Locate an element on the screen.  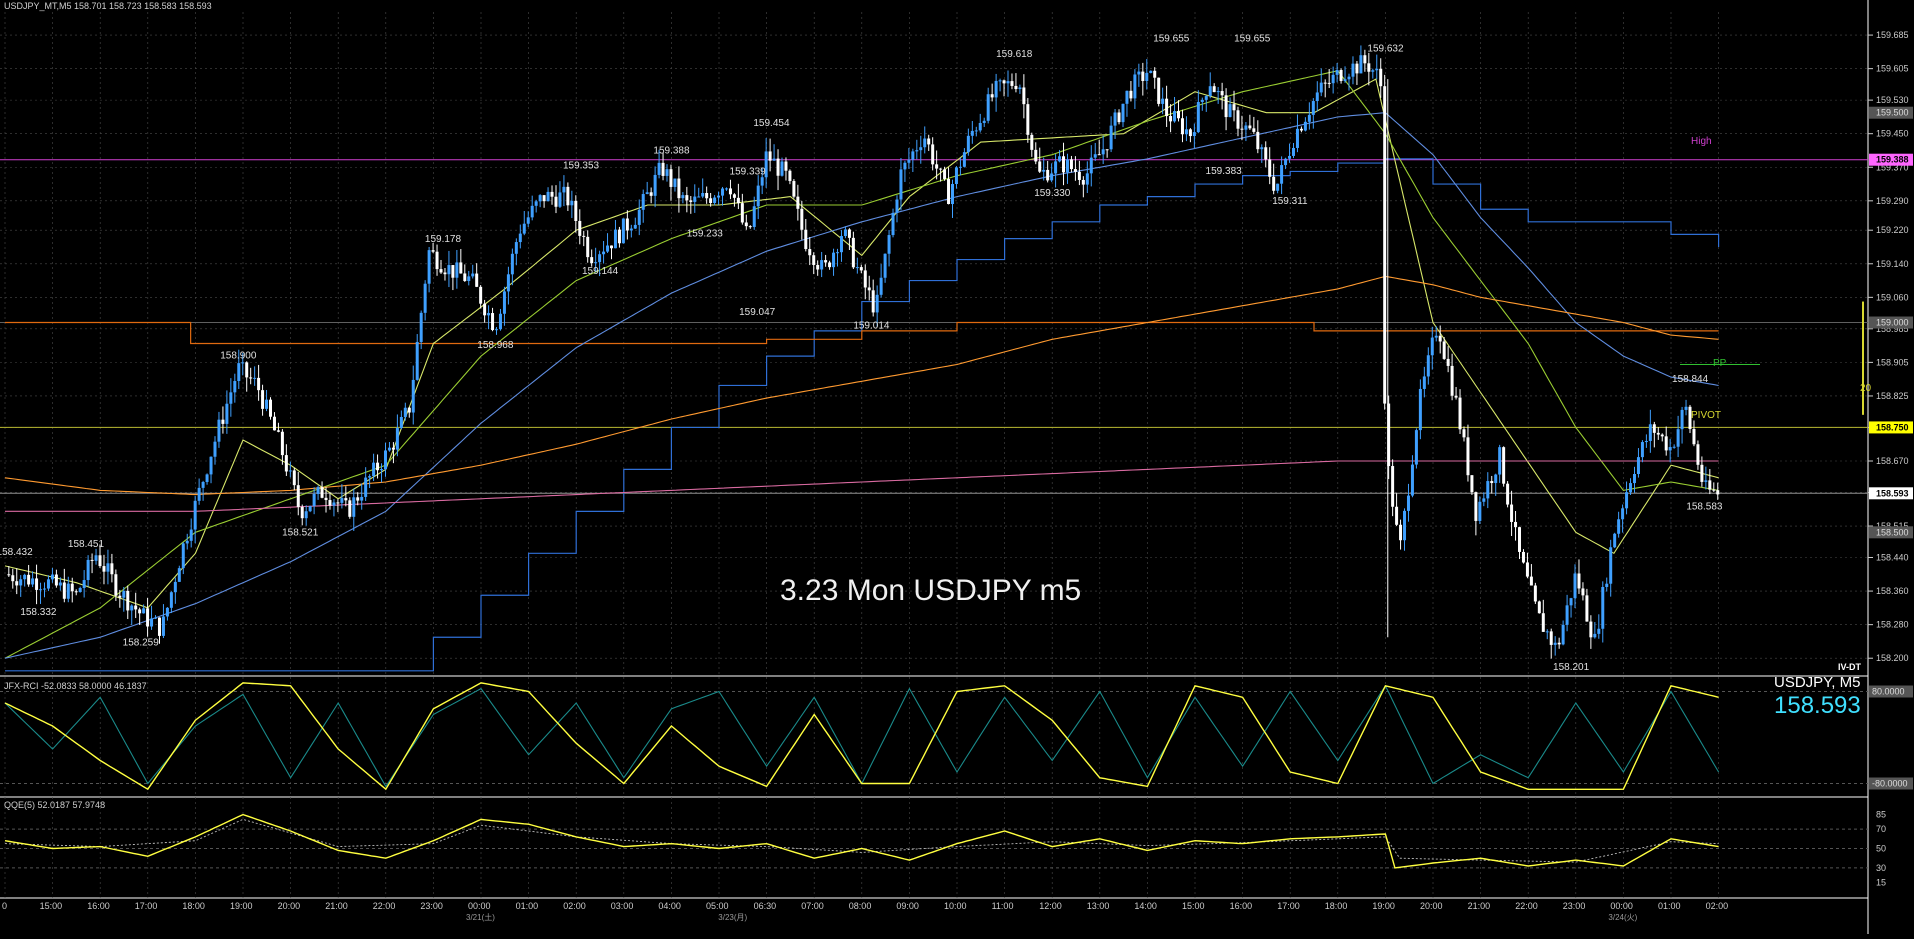
swing-price-label: 159.388 is located at coordinates (671, 151).